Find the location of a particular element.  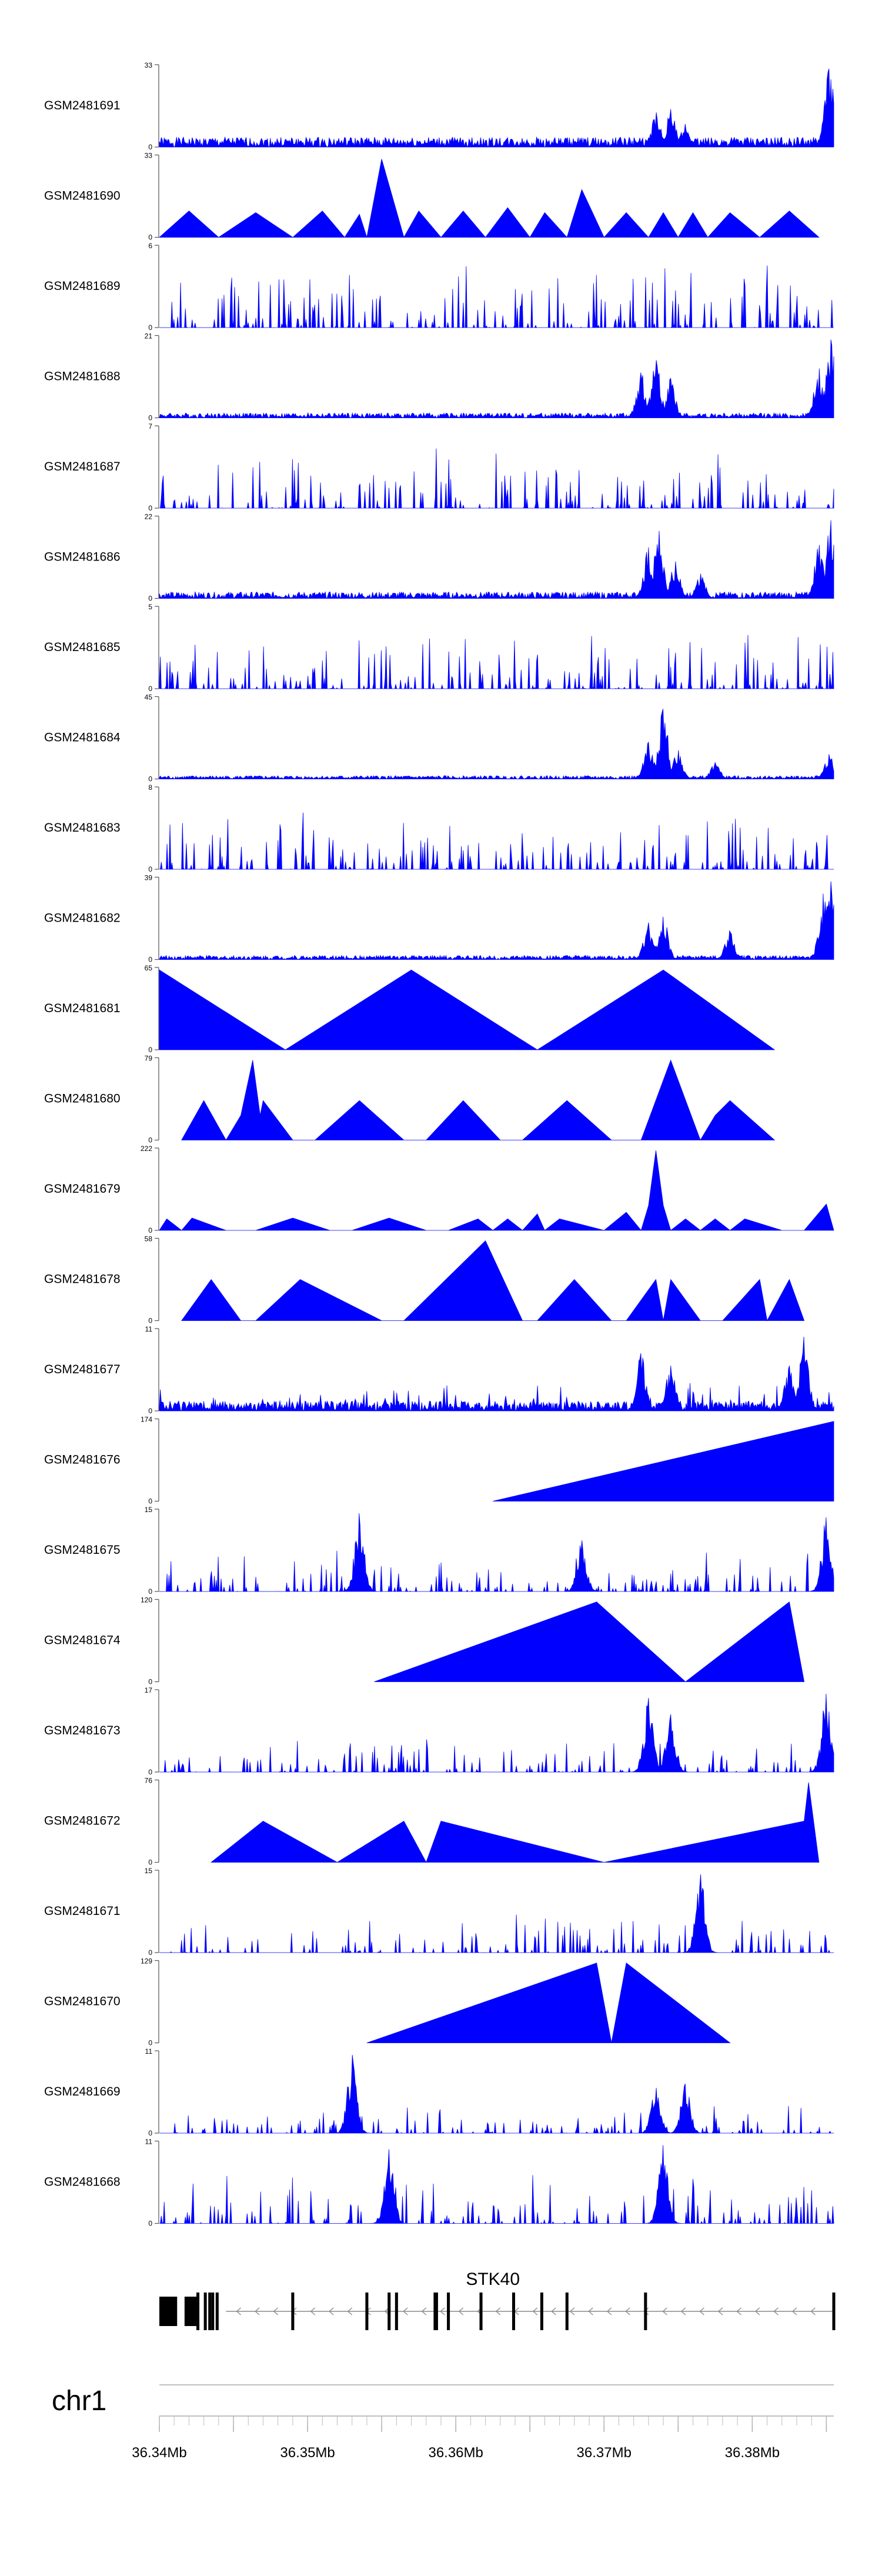

track-label: GSM2481684 is located at coordinates (82, 738).